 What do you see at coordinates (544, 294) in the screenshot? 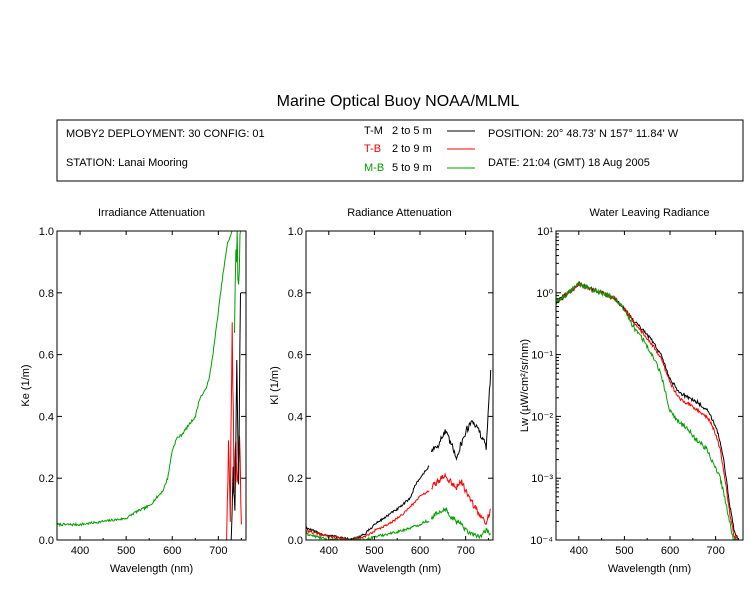
I see `y-tick-label: 10⁰` at bounding box center [544, 294].